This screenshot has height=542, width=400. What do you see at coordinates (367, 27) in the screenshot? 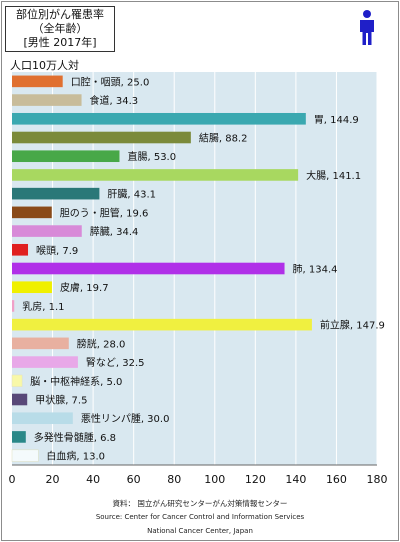
I see `male-person-icon` at bounding box center [367, 27].